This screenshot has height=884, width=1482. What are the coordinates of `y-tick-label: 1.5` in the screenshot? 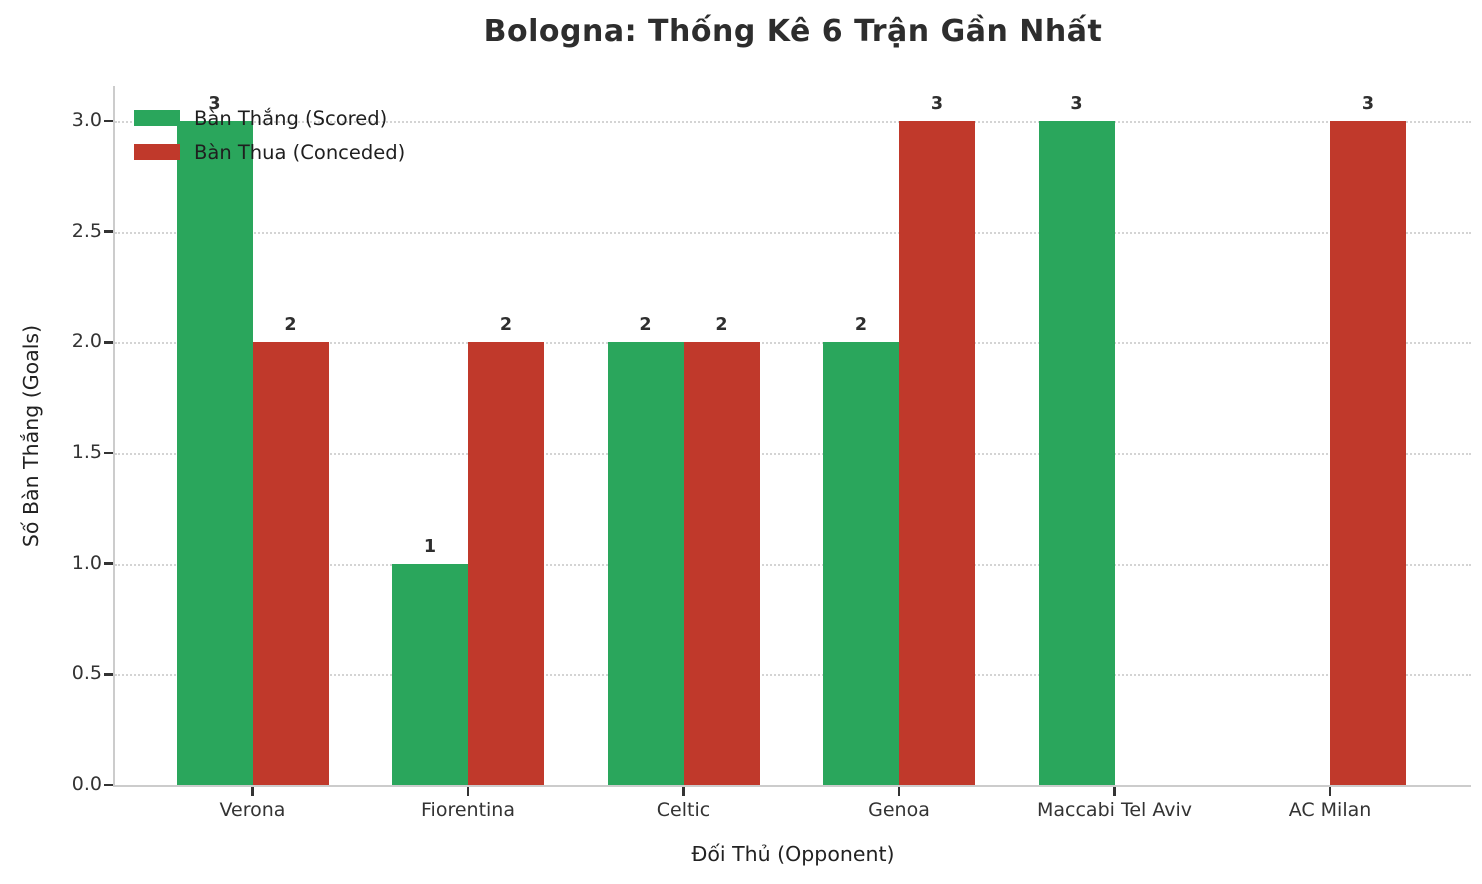 It's located at (86, 452).